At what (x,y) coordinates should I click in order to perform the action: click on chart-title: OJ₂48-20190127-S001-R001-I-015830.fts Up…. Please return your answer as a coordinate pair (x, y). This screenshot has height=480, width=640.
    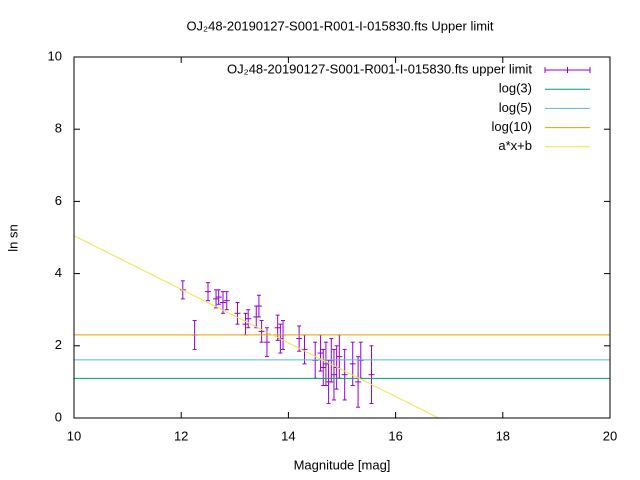
    Looking at the image, I should click on (339, 25).